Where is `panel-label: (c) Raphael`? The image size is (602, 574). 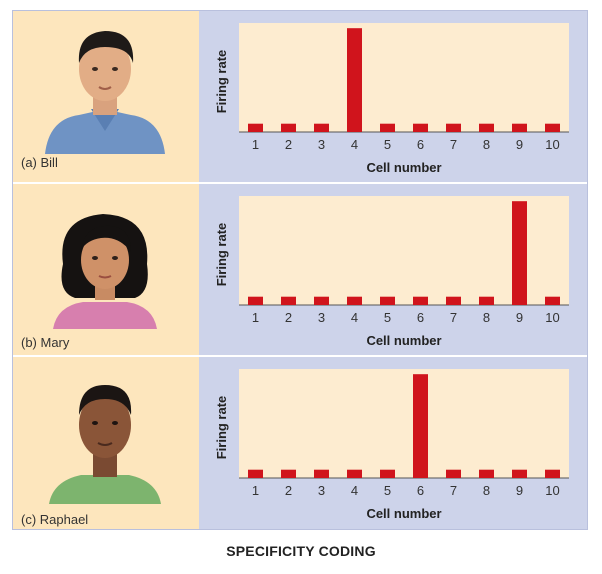
panel-label: (c) Raphael is located at coordinates (55, 519).